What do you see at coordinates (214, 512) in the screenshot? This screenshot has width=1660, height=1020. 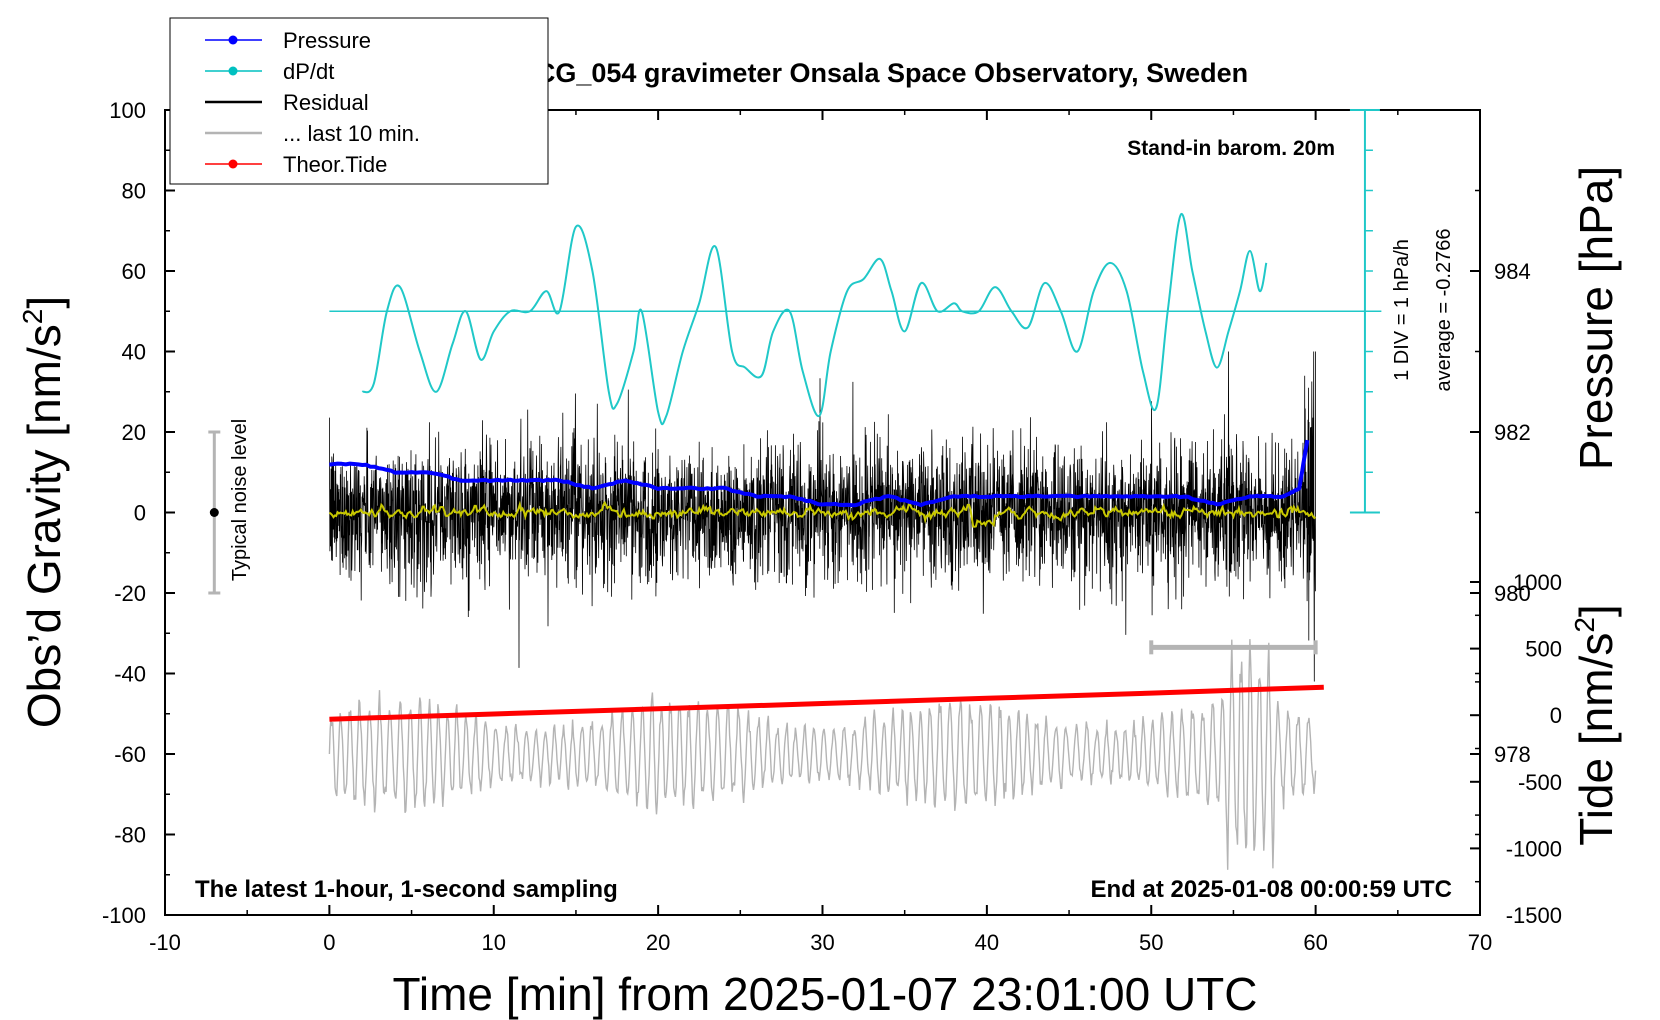 I see `noise-bar-dot` at bounding box center [214, 512].